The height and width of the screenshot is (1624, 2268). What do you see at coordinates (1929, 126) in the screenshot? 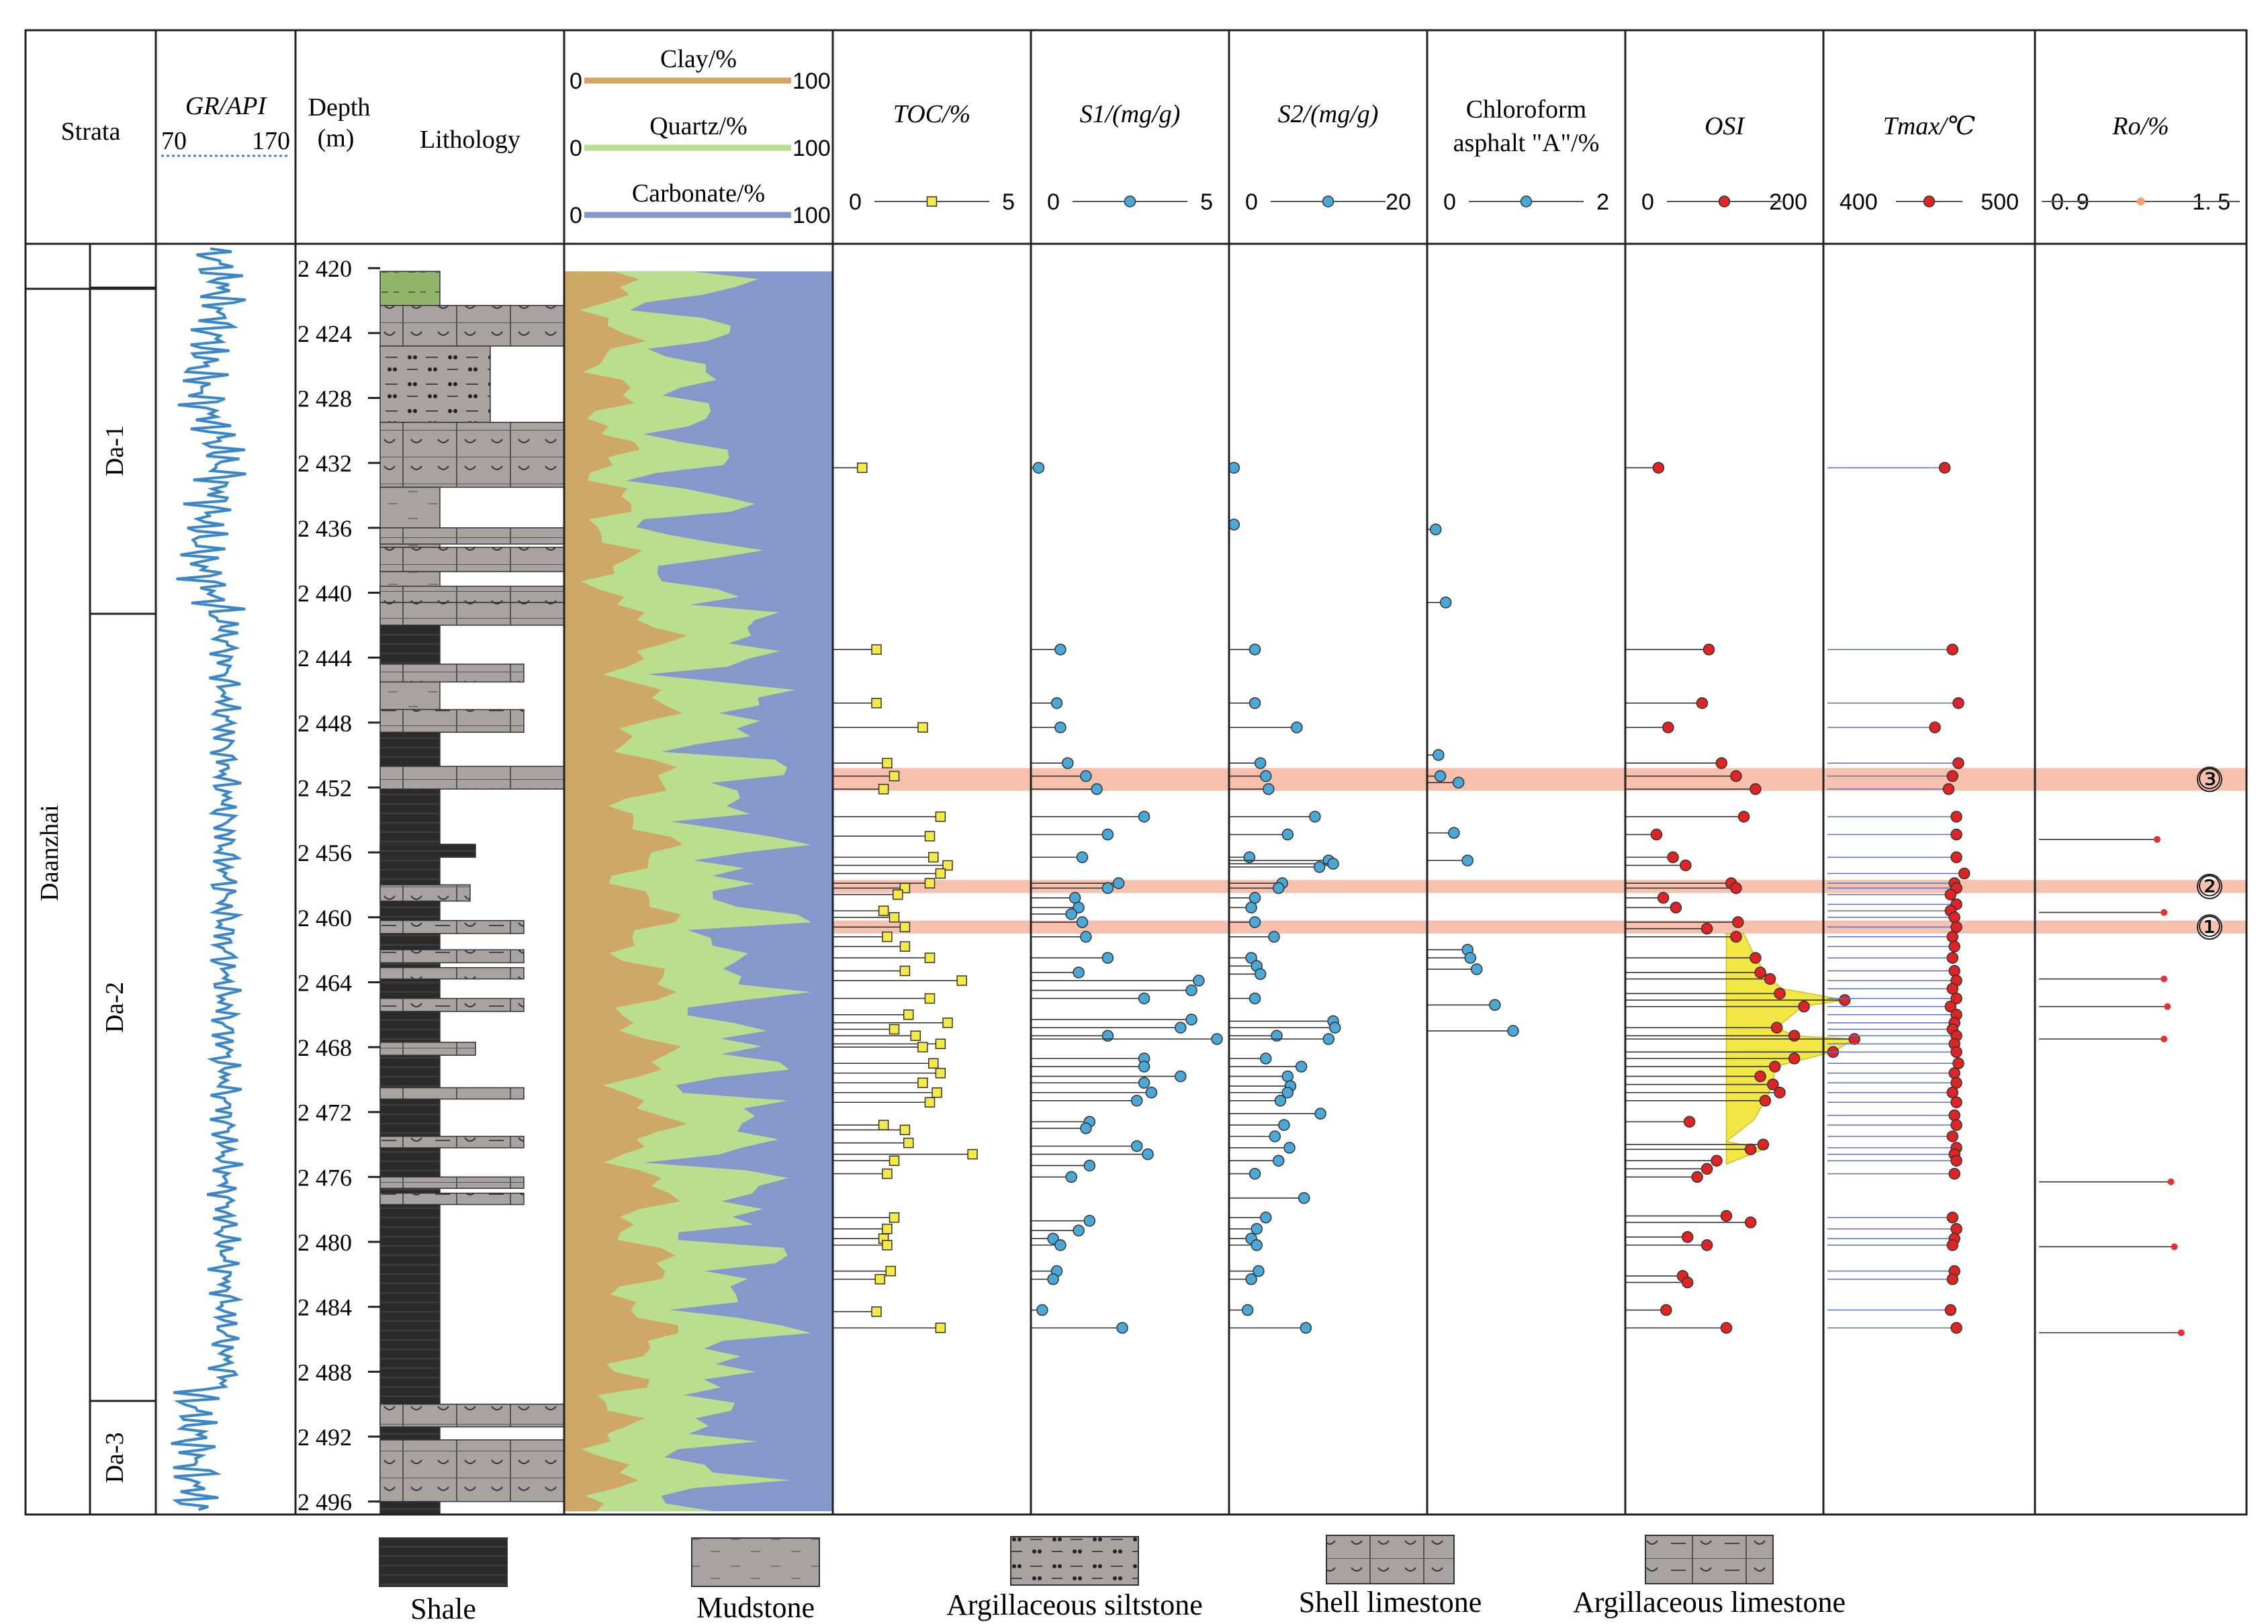
I see `track-header-tmax: Tmax/℃` at bounding box center [1929, 126].